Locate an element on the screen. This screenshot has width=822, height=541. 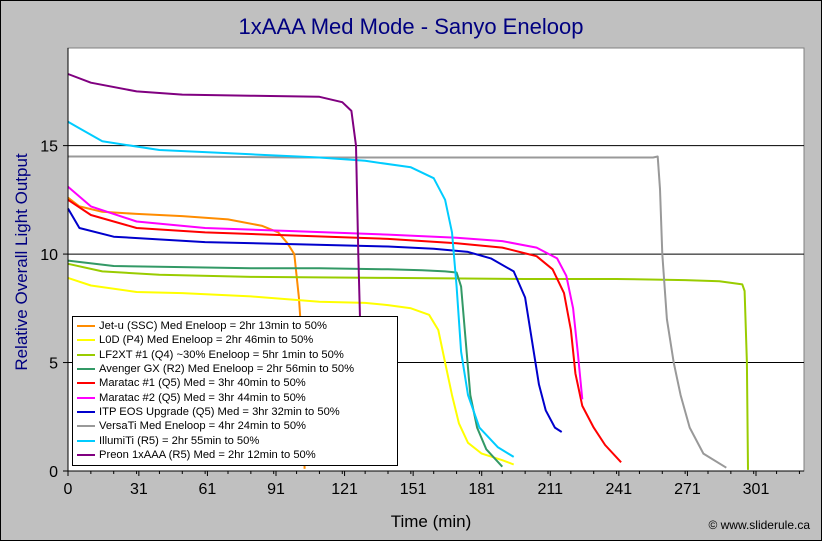
legend-label: Maratac #2 (Q5) Med = 3hr 44min to 50% is located at coordinates (202, 397).